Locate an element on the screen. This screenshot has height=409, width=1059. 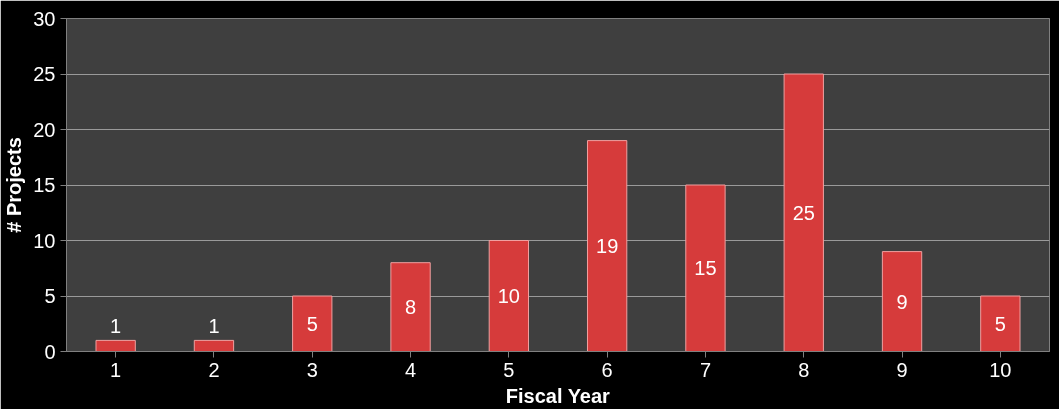
data-label: 19 is located at coordinates (607, 246).